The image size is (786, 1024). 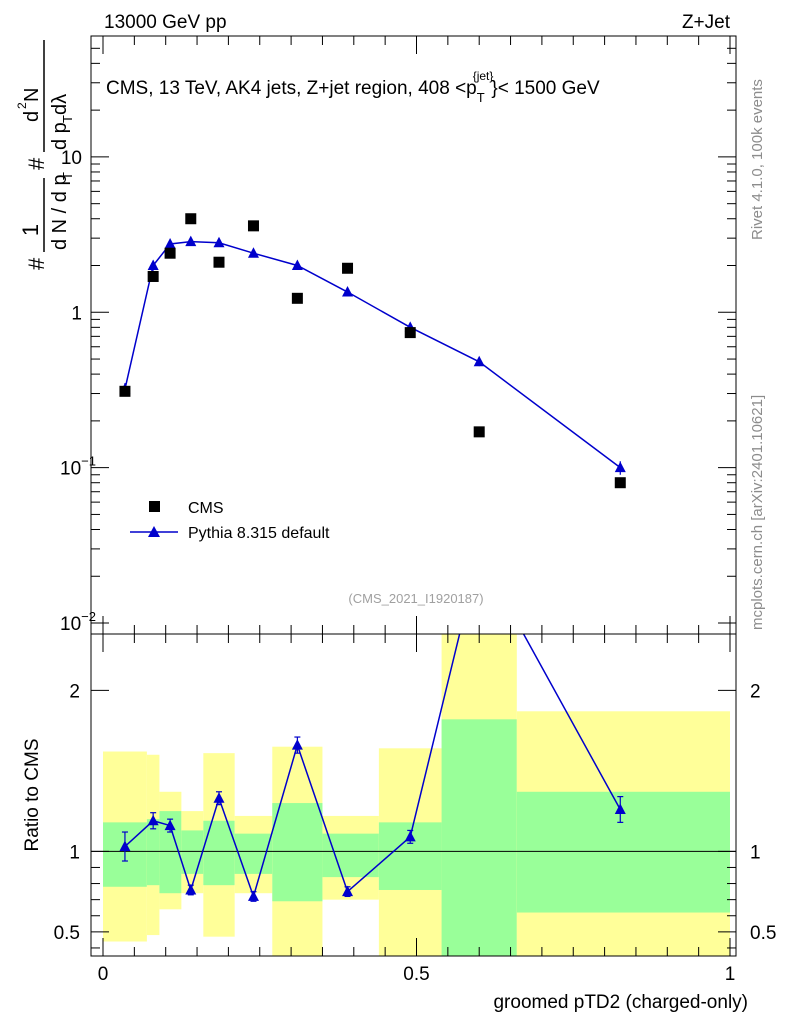 I want to click on pythia-line, so click(x=372, y=354).